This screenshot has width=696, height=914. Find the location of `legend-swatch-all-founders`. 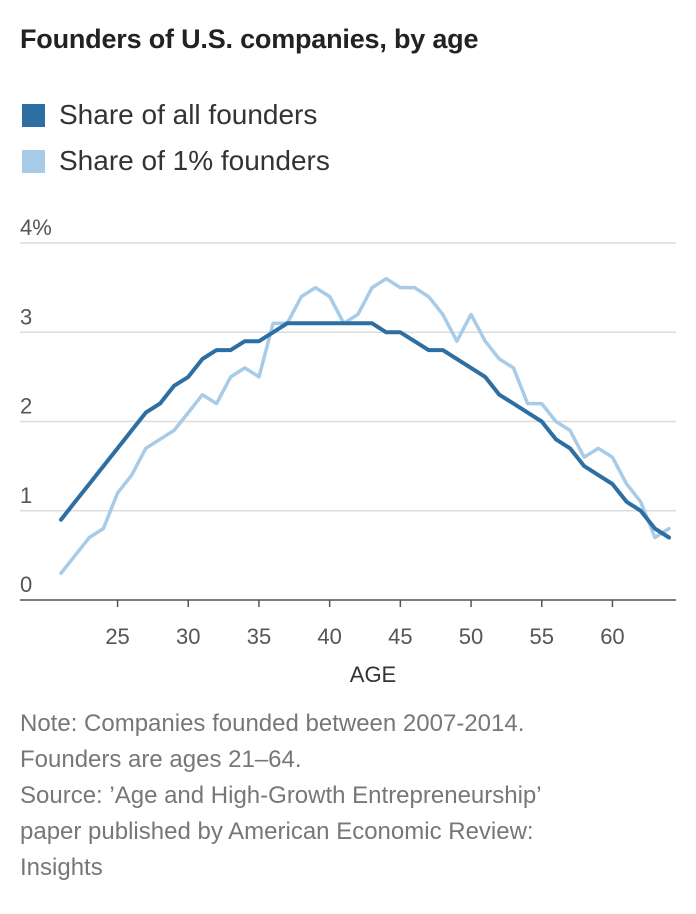

legend-swatch-all-founders is located at coordinates (33, 115).